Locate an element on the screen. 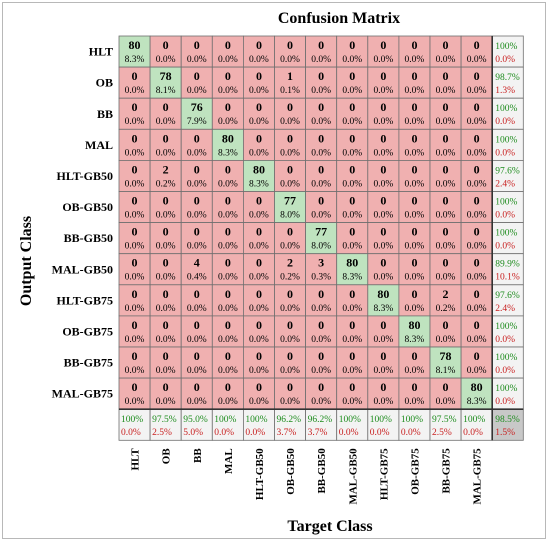 This screenshot has height=543, width=550. column-label: OB-GB75 is located at coordinates (415, 471).